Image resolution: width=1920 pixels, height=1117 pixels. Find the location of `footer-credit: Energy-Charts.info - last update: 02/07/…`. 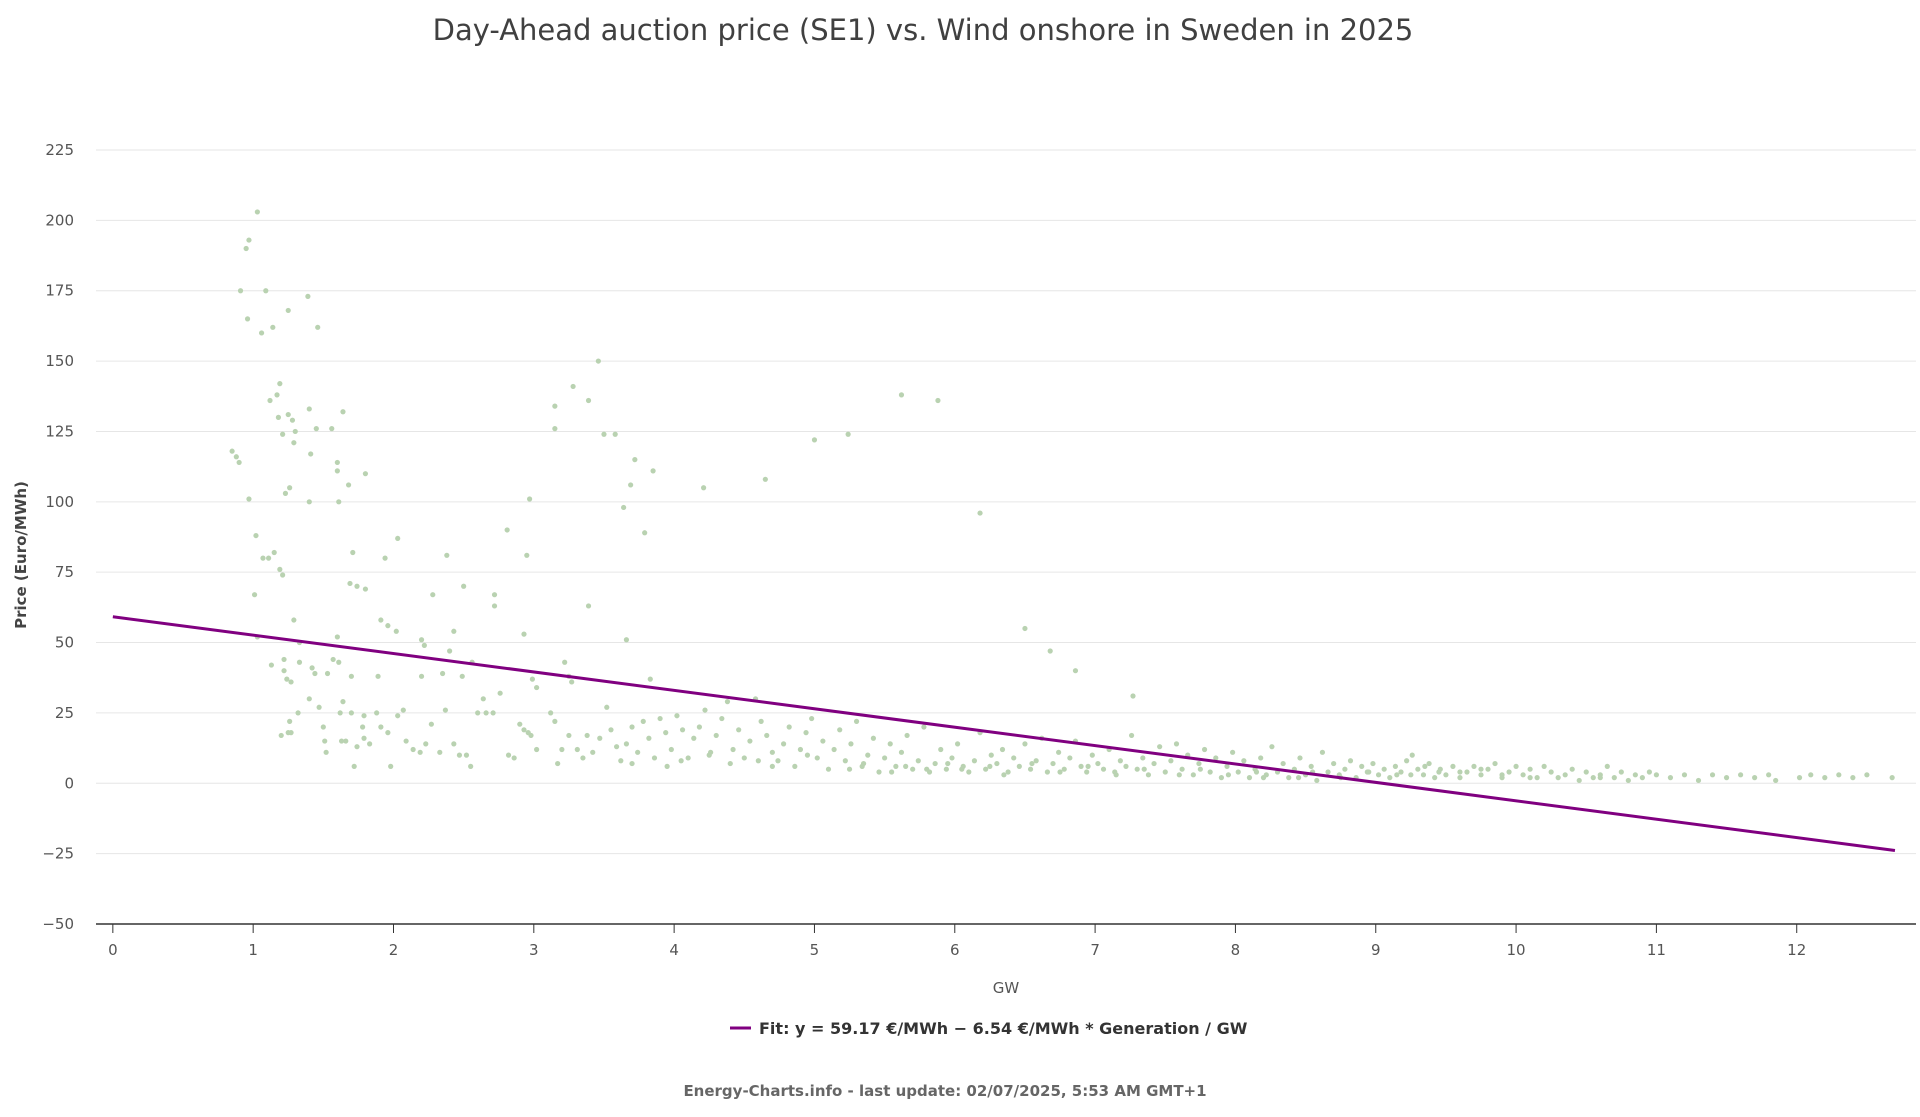

footer-credit: Energy-Charts.info - last update: 02/07/… is located at coordinates (944, 1091).